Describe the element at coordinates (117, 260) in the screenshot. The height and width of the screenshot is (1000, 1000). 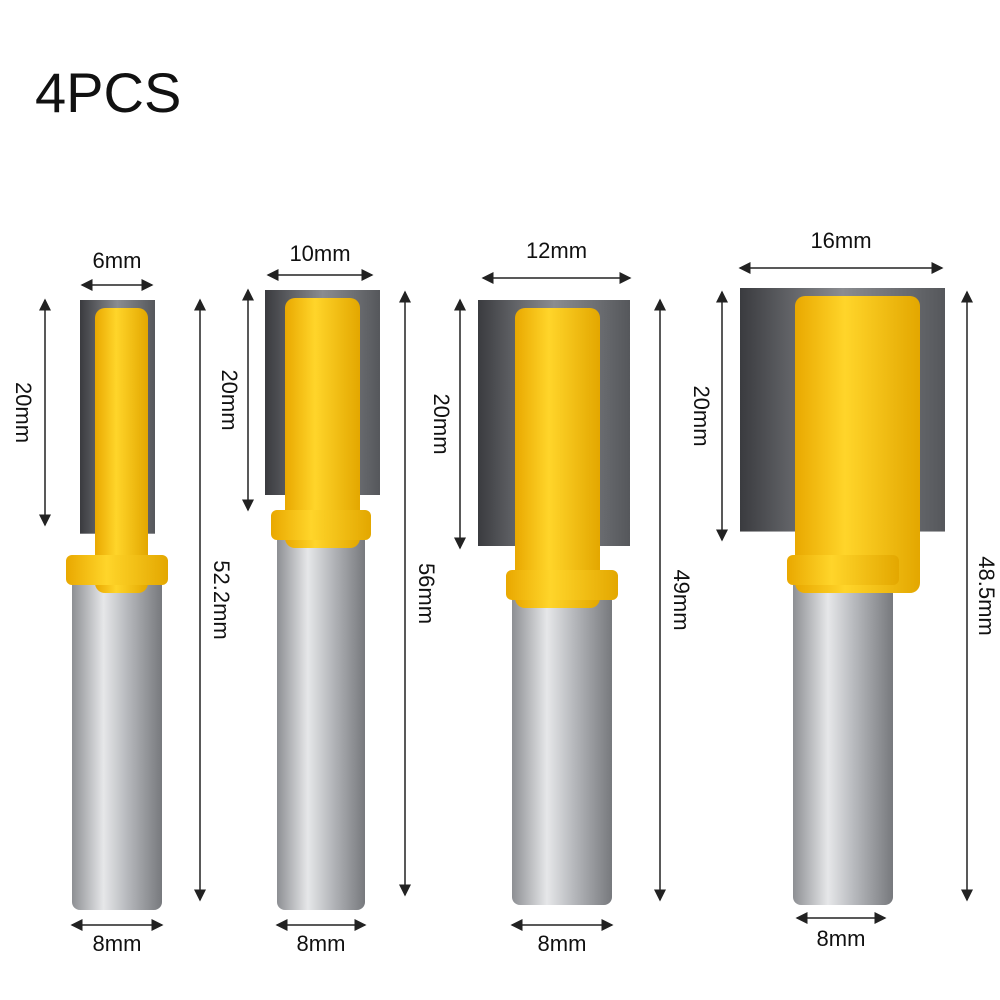
I see `cut-width-label: 6mm` at that location.